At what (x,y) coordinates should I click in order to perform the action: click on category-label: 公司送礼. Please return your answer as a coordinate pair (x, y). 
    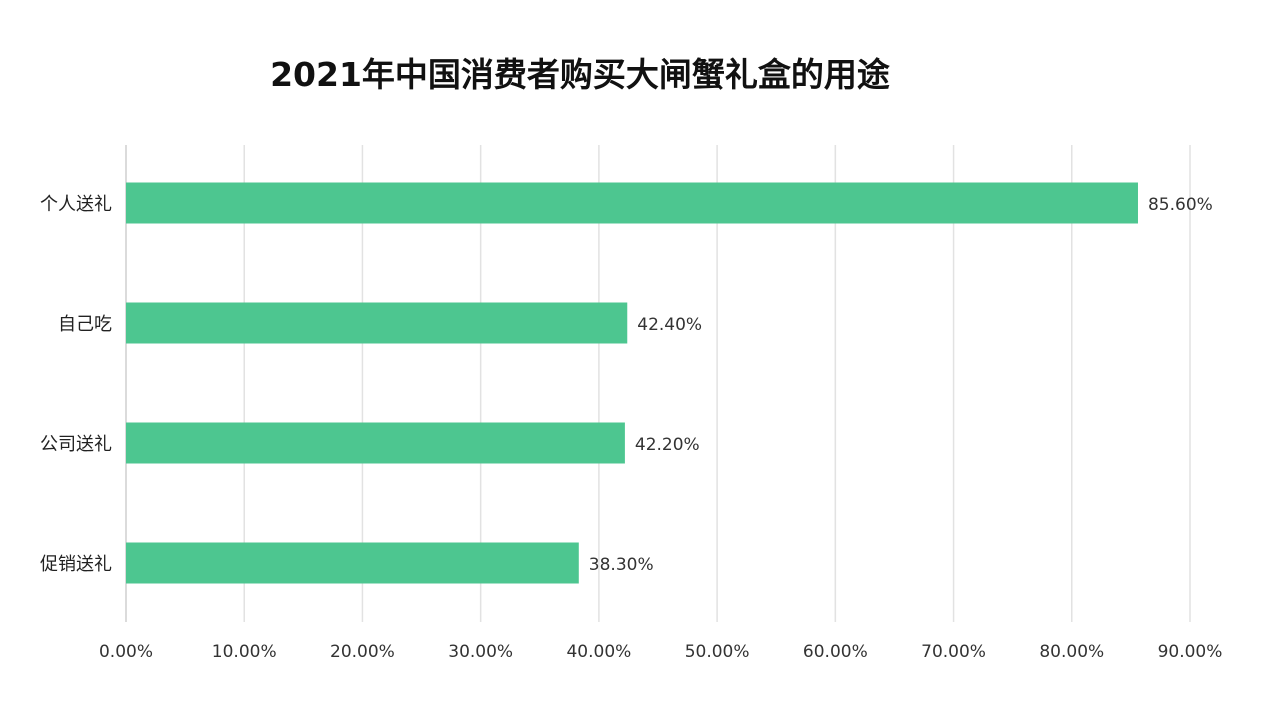
    Looking at the image, I should click on (76, 444).